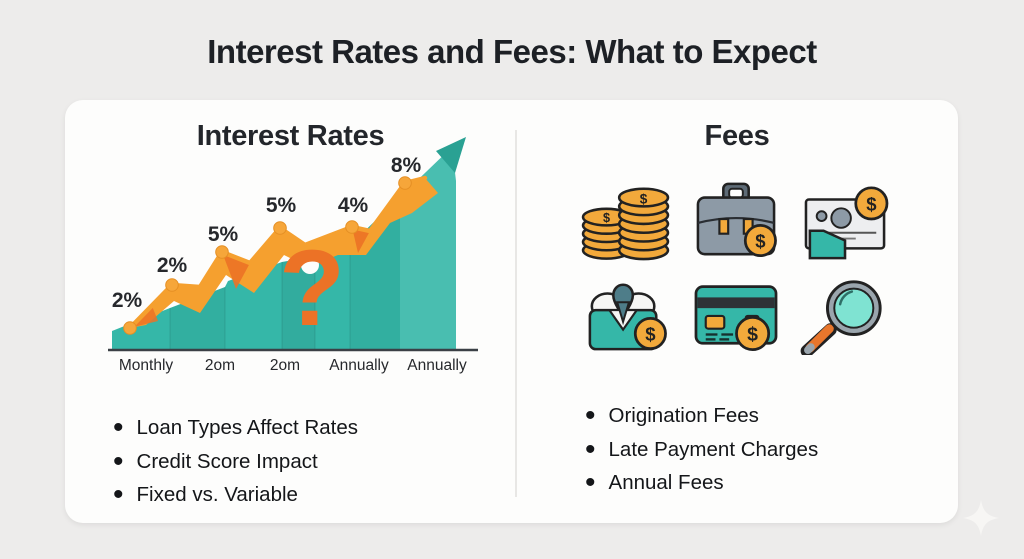 The image size is (1024, 559). Describe the element at coordinates (267, 255) in the screenshot. I see `rate-line-dots` at that location.